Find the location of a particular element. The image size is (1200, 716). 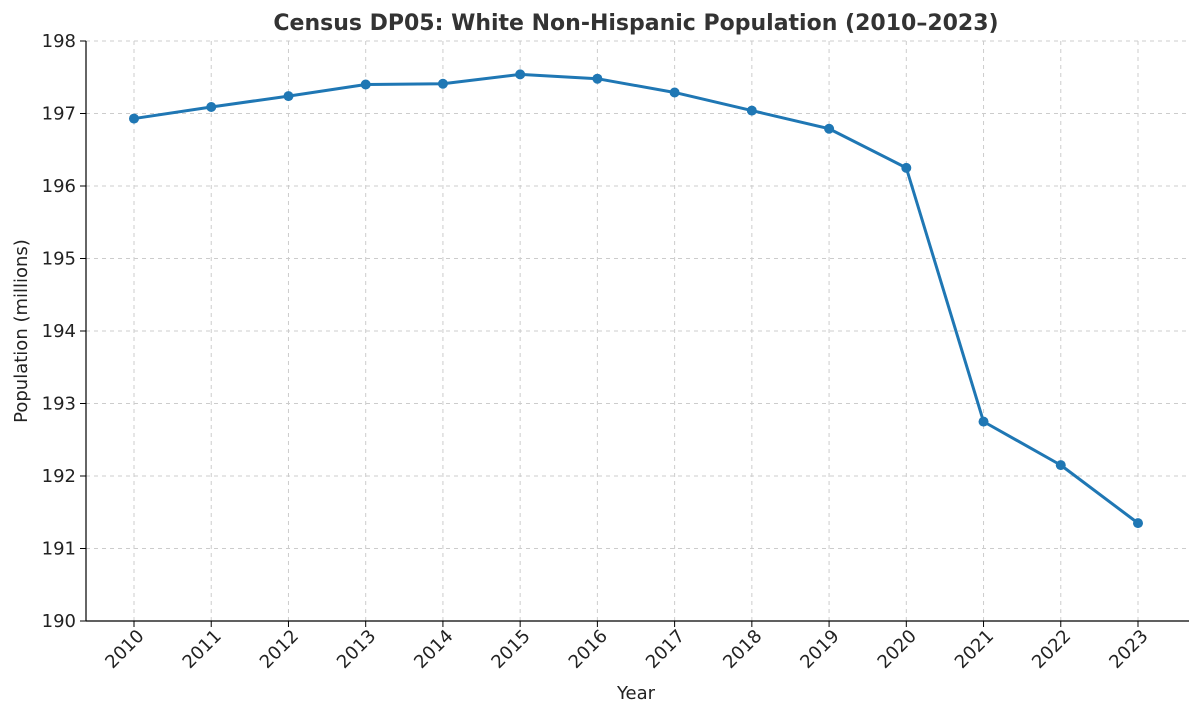

x-tick-label: 2013 is located at coordinates (356, 649).